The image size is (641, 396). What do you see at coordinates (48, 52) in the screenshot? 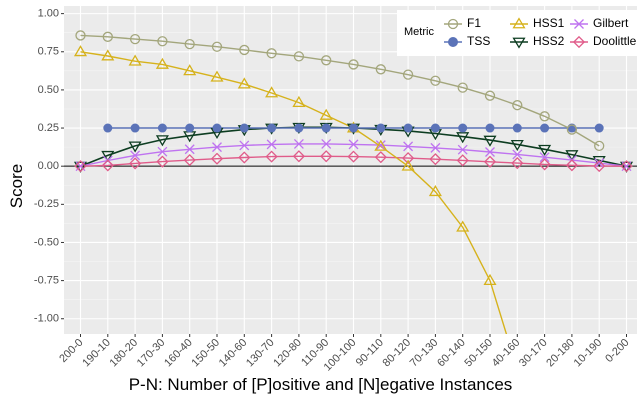
I see `y-tick-label: 0.75` at bounding box center [48, 52].